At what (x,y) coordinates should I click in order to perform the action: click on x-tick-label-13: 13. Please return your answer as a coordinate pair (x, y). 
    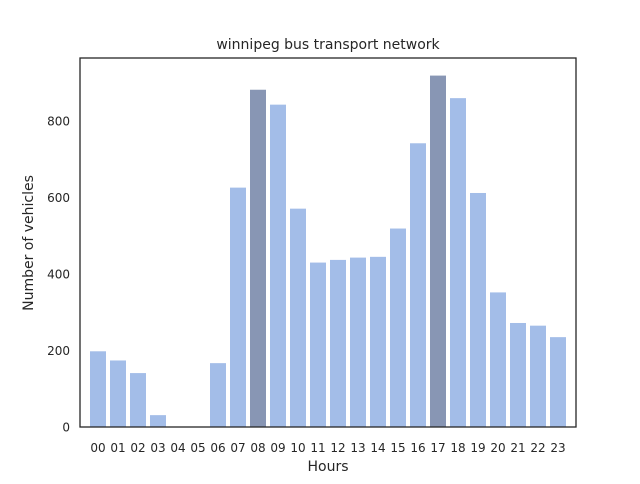
    Looking at the image, I should click on (357, 448).